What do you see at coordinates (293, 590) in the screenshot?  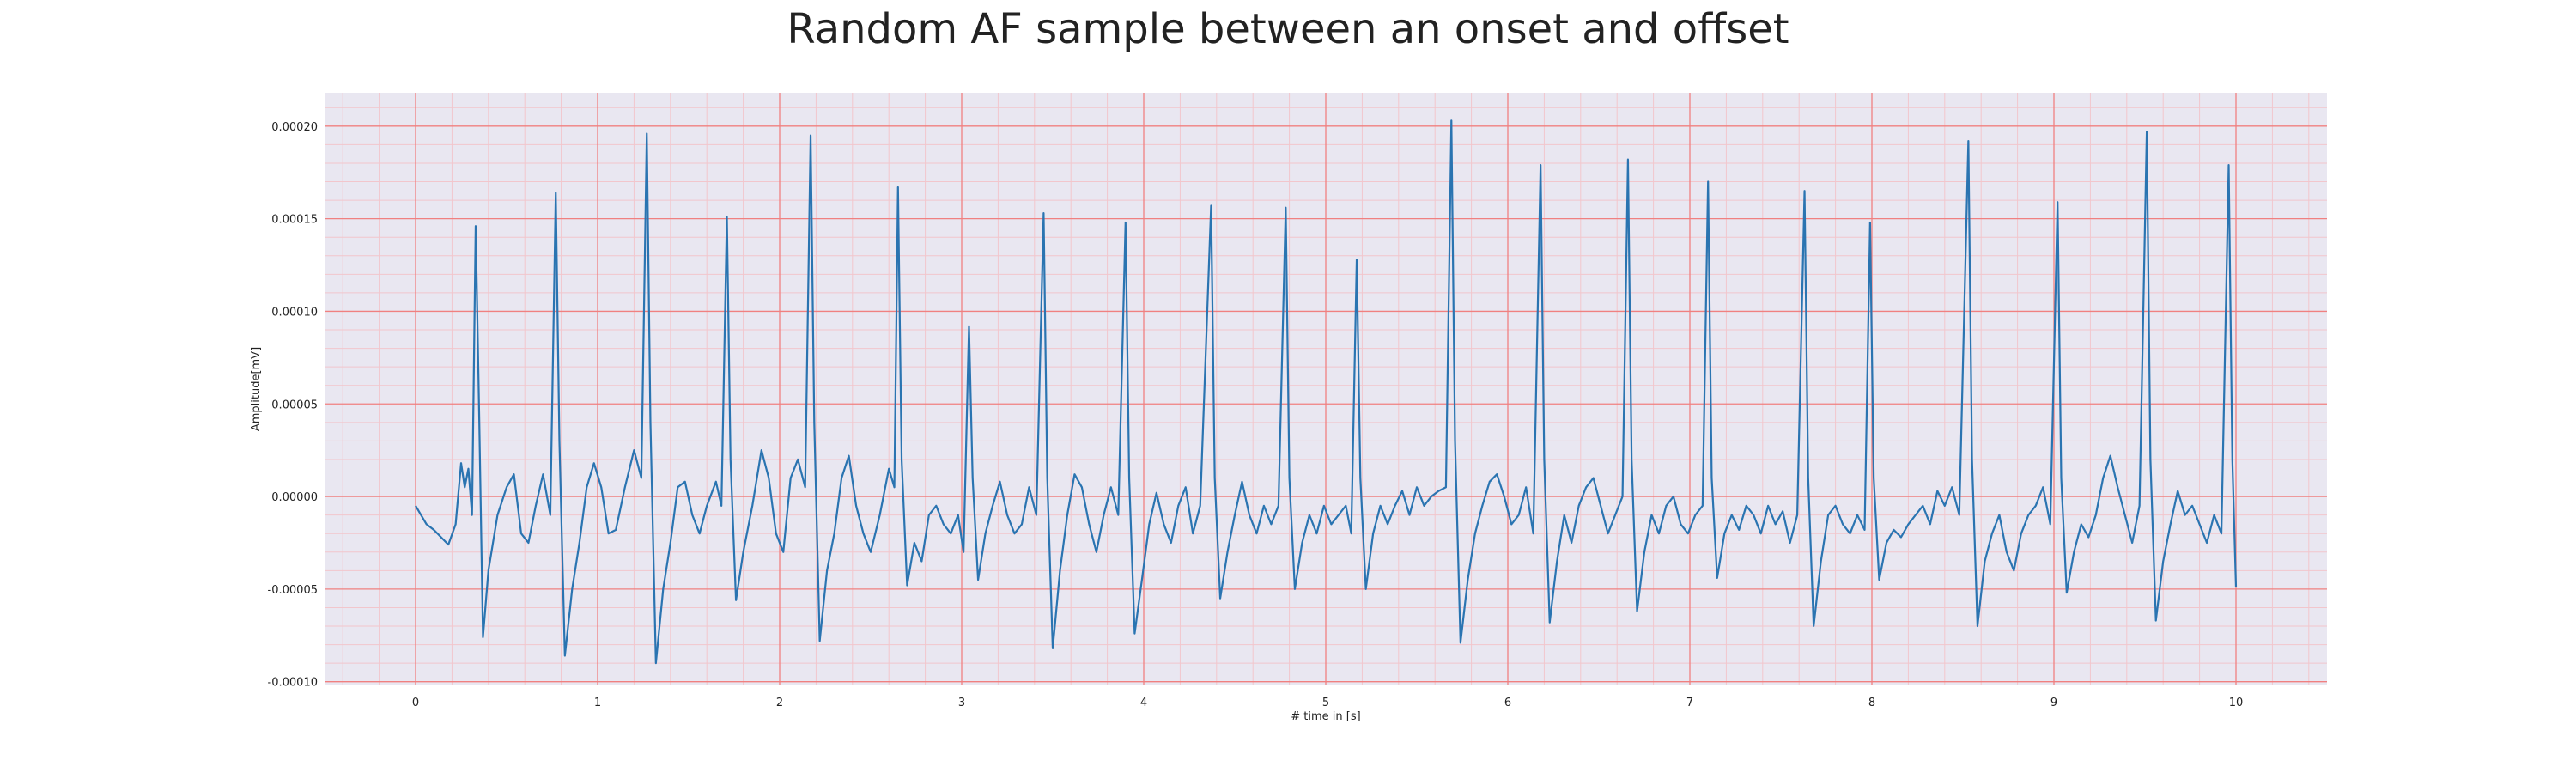 I see `y-tick-label: -0.00005` at bounding box center [293, 590].